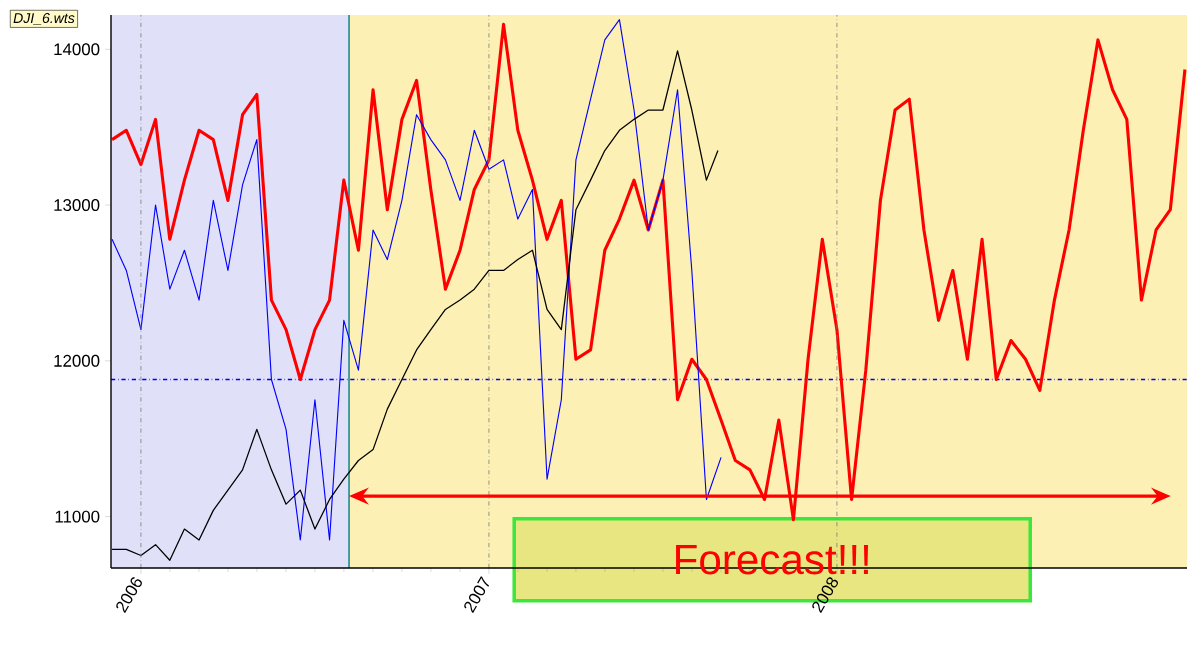 The image size is (1200, 650). What do you see at coordinates (44, 19) in the screenshot?
I see `text: DJI_6.wts` at bounding box center [44, 19].